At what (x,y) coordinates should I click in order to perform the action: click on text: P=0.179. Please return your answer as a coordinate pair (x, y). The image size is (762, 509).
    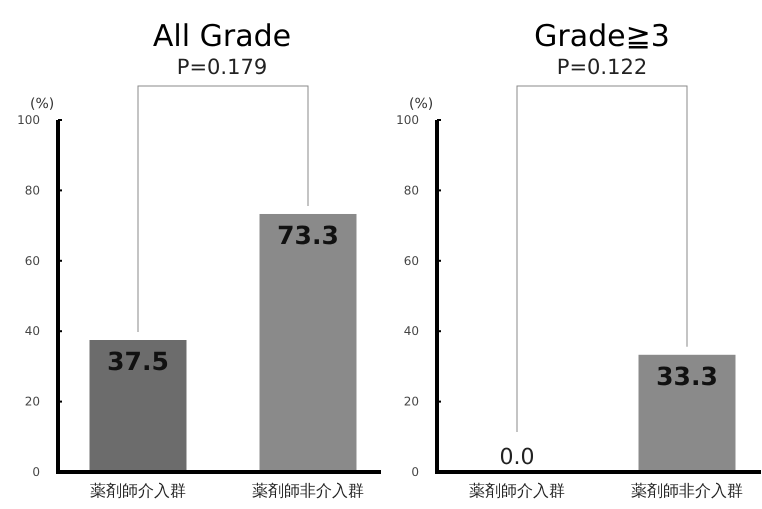
    Looking at the image, I should click on (222, 67).